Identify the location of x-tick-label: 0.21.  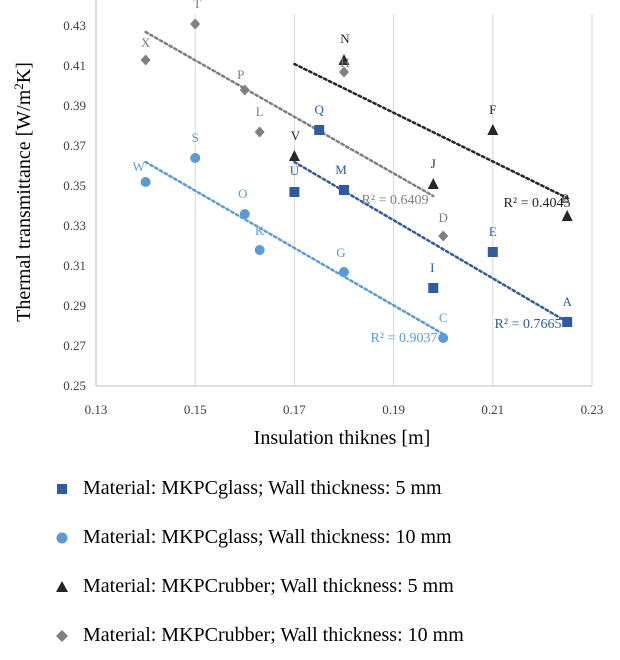
(492, 409).